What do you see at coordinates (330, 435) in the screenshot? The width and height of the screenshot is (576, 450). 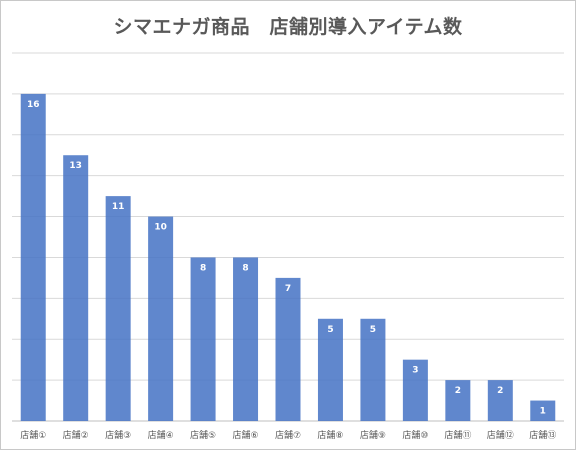 I see `x-tick-label: 店舗⑧` at bounding box center [330, 435].